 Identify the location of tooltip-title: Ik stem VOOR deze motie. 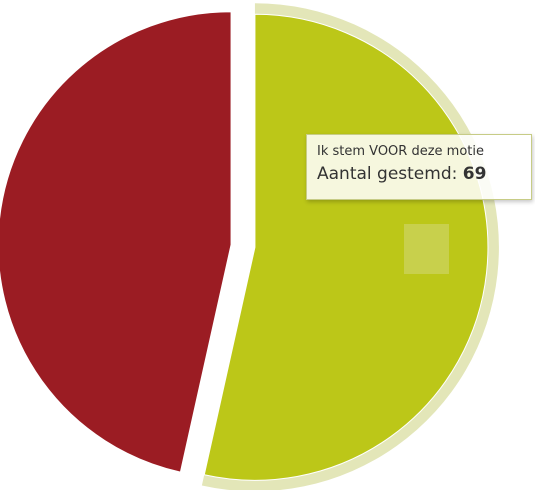
(400, 151).